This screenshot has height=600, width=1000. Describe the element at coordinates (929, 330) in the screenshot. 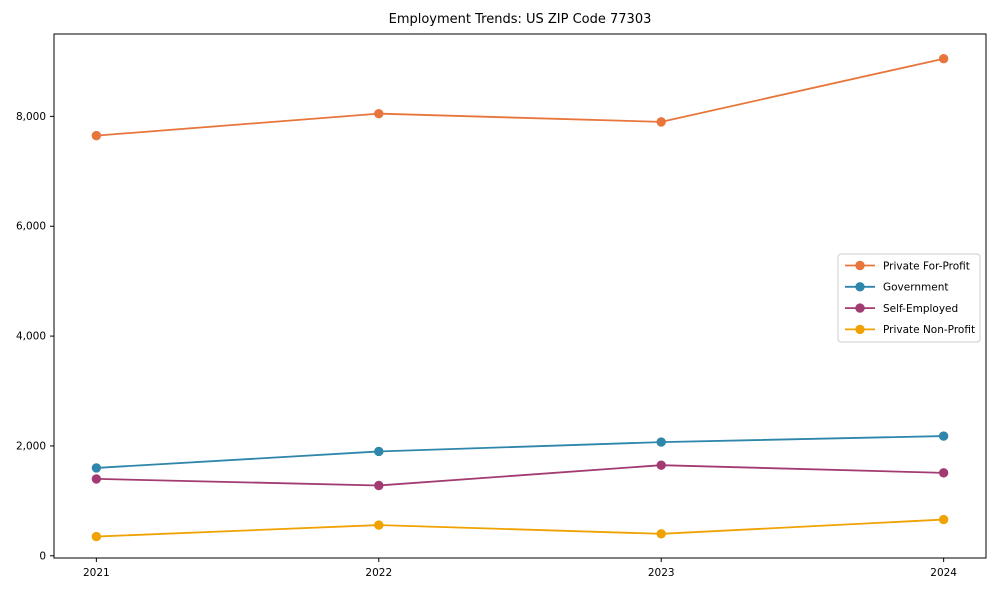

I see `legend-label-private-non-profit: Private Non-Profit` at that location.